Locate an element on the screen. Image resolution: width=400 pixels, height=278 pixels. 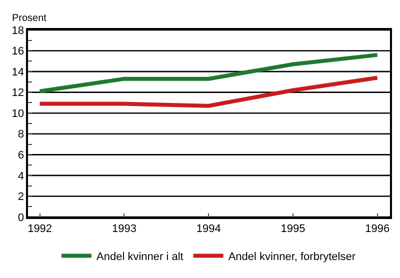
y-axis-title: Prosent is located at coordinates (29, 18).